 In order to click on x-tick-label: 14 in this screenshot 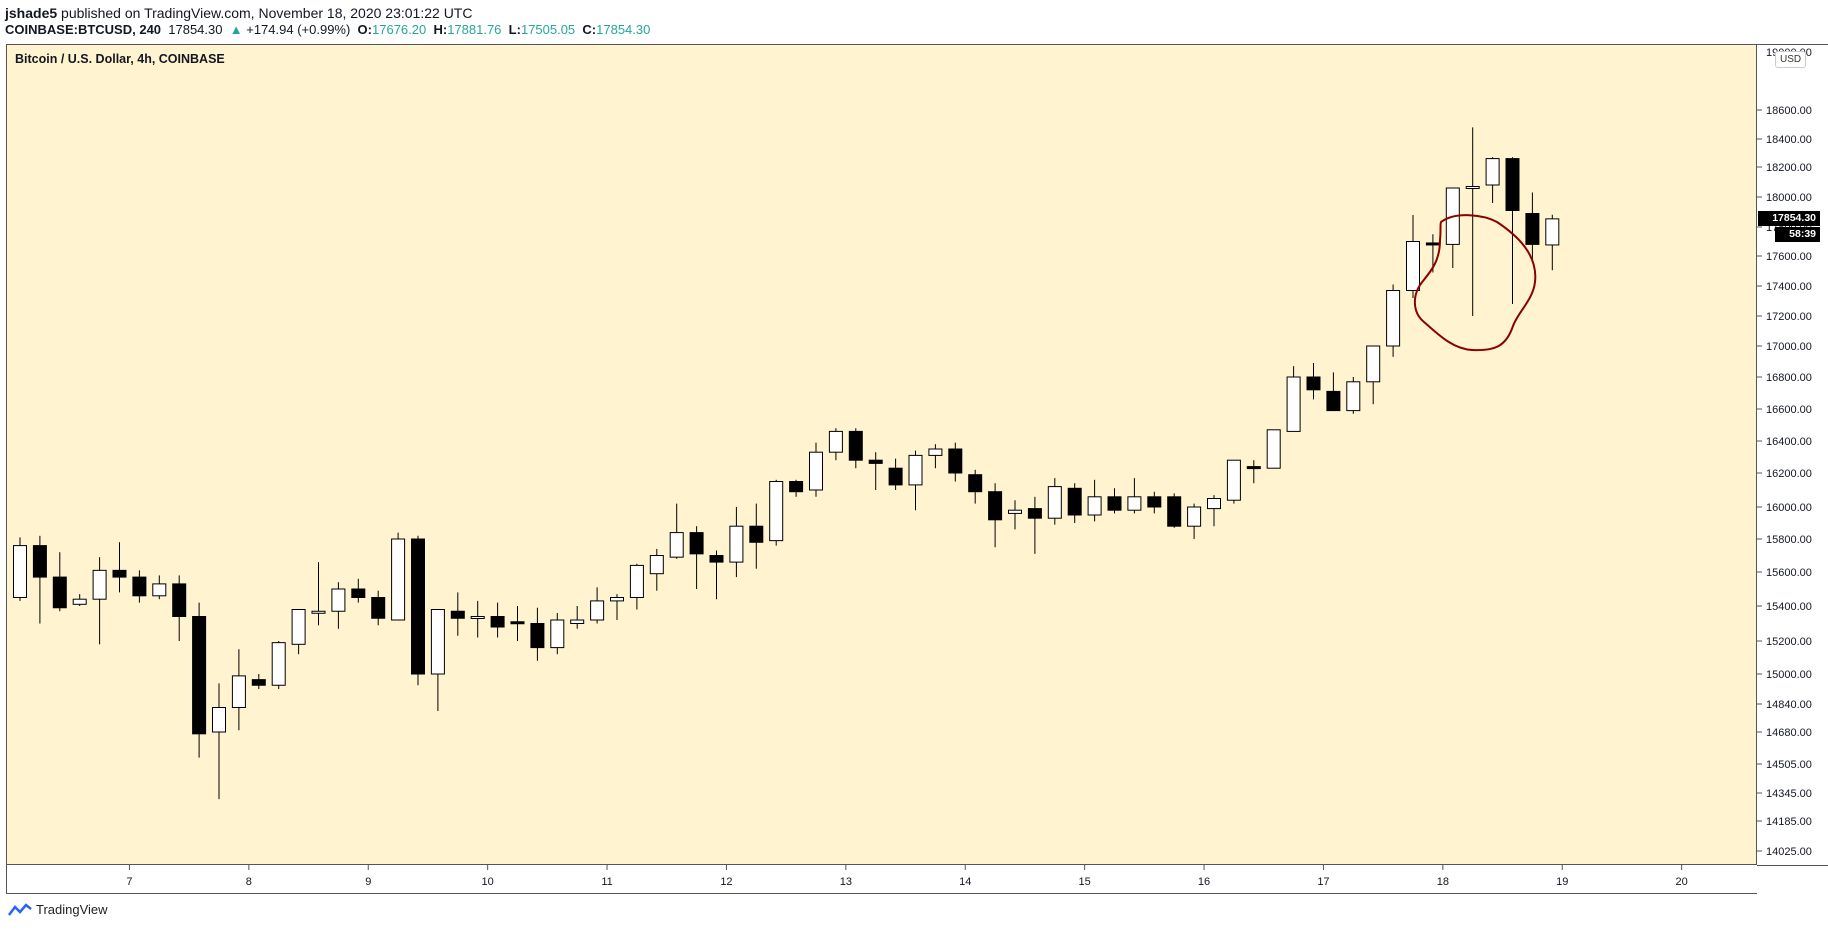, I will do `click(965, 882)`.